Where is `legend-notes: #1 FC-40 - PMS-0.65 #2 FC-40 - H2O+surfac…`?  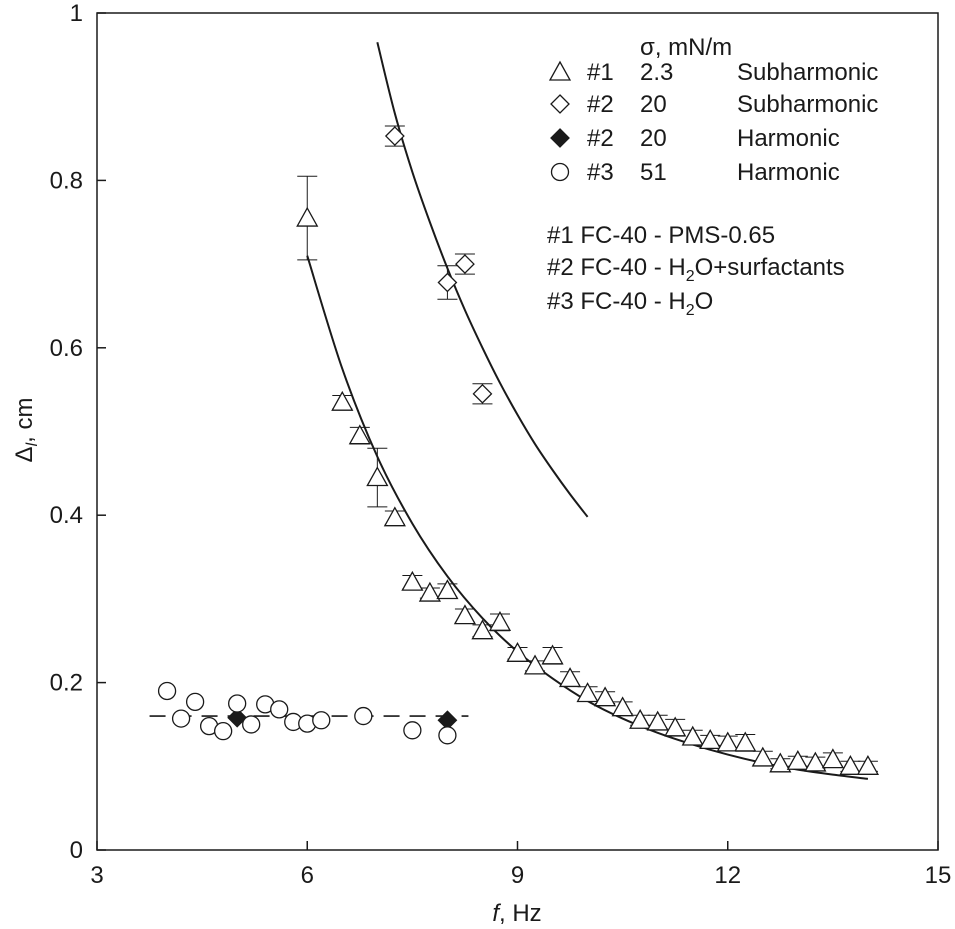 legend-notes: #1 FC-40 - PMS-0.65 #2 FC-40 - H2O+surfac… is located at coordinates (696, 270).